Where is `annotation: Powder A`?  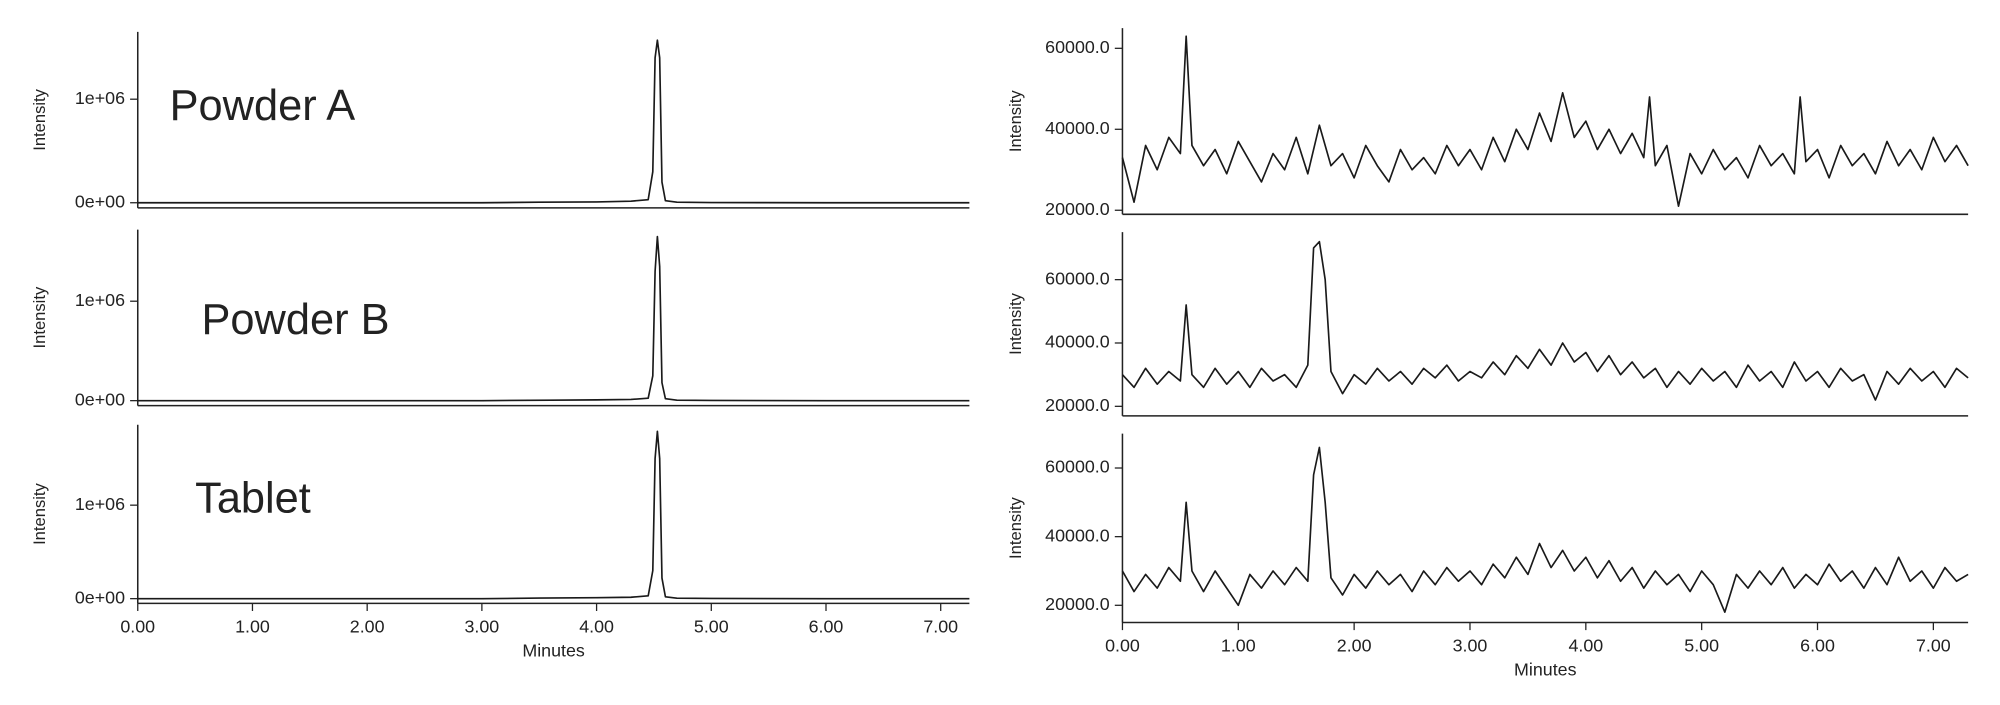
annotation: Powder A is located at coordinates (263, 106).